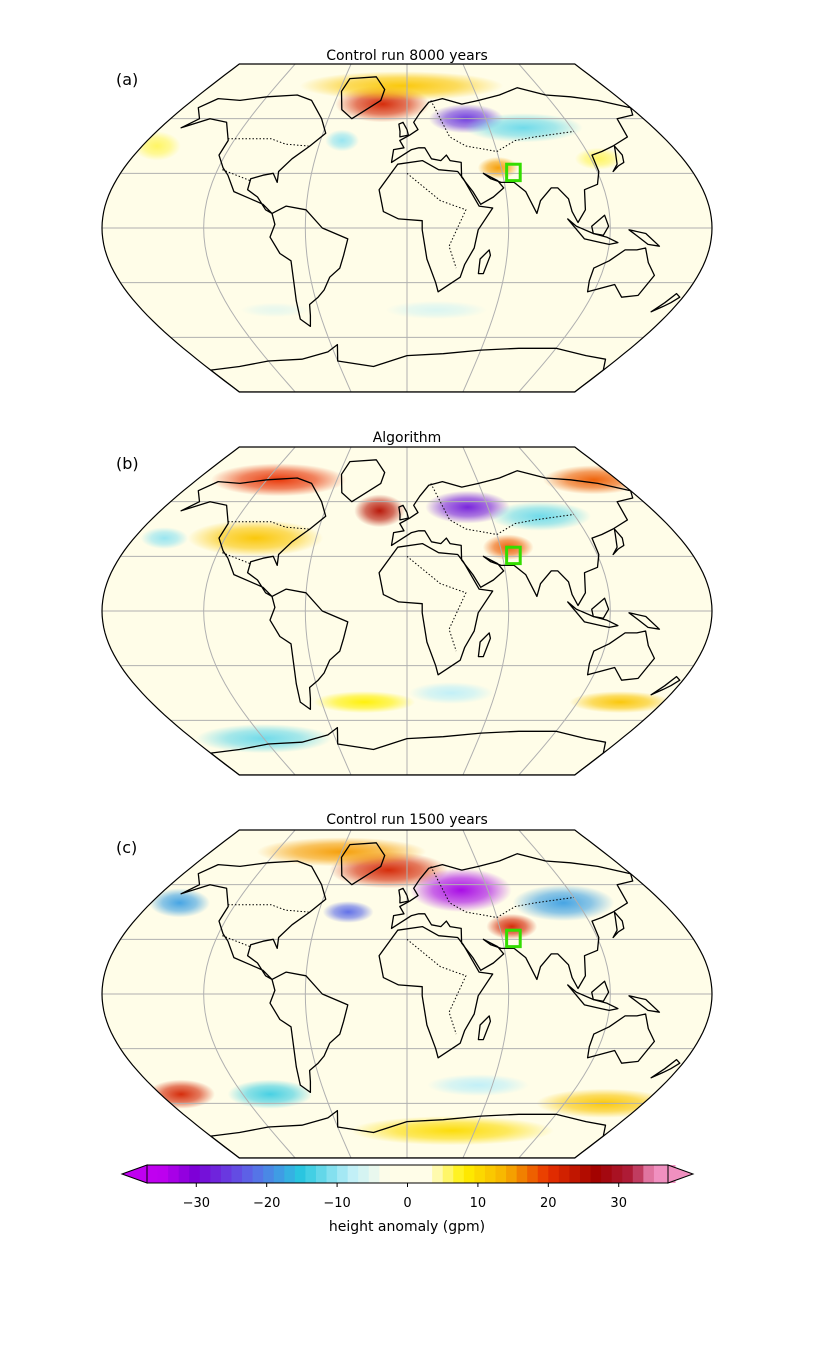 This screenshot has height=1356, width=814. Describe the element at coordinates (337, 1203) in the screenshot. I see `colorbar-tick-label: −10` at that location.